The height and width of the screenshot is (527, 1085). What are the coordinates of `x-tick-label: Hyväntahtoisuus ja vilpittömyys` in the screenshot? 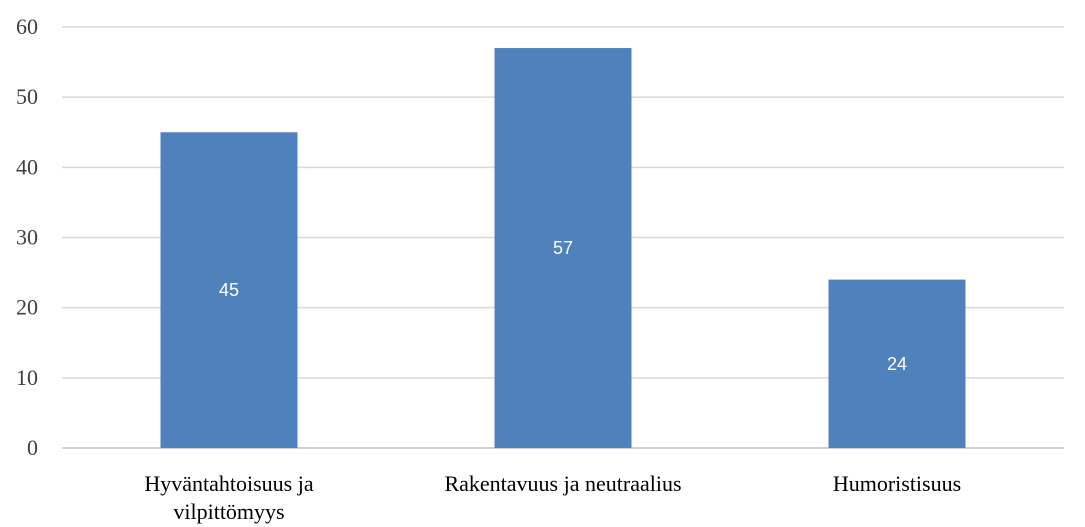 It's located at (228, 497).